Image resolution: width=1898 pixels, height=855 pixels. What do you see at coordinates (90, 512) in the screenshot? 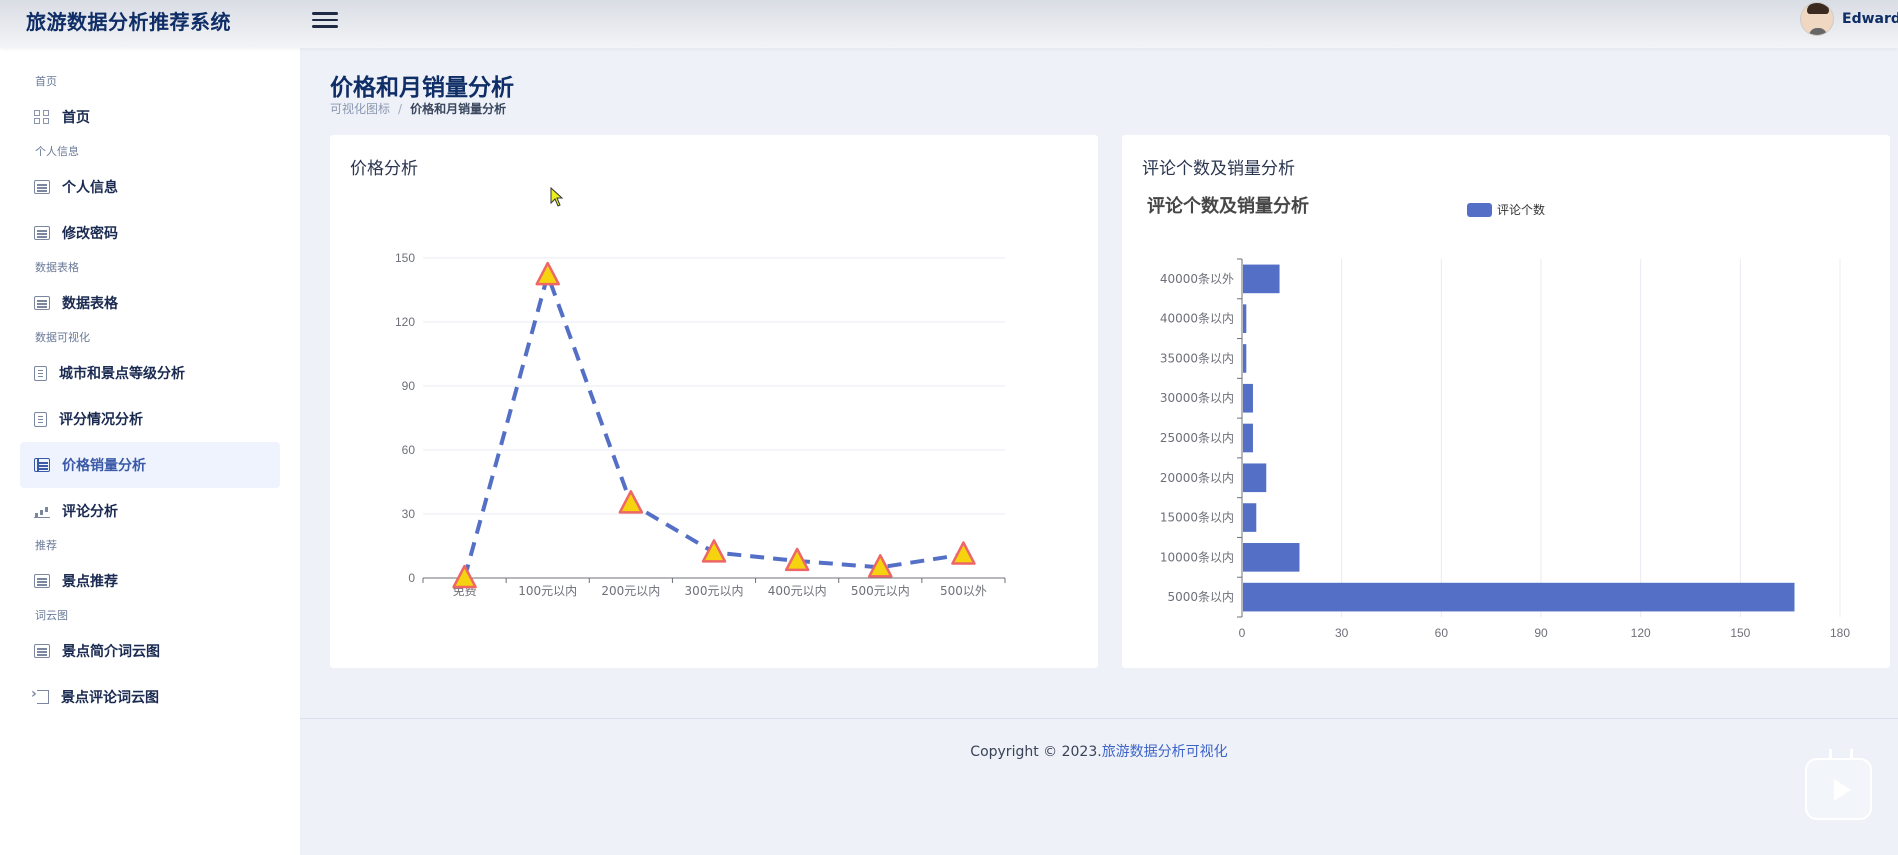
I see `sidebar-item-label: 评论分析` at bounding box center [90, 512].